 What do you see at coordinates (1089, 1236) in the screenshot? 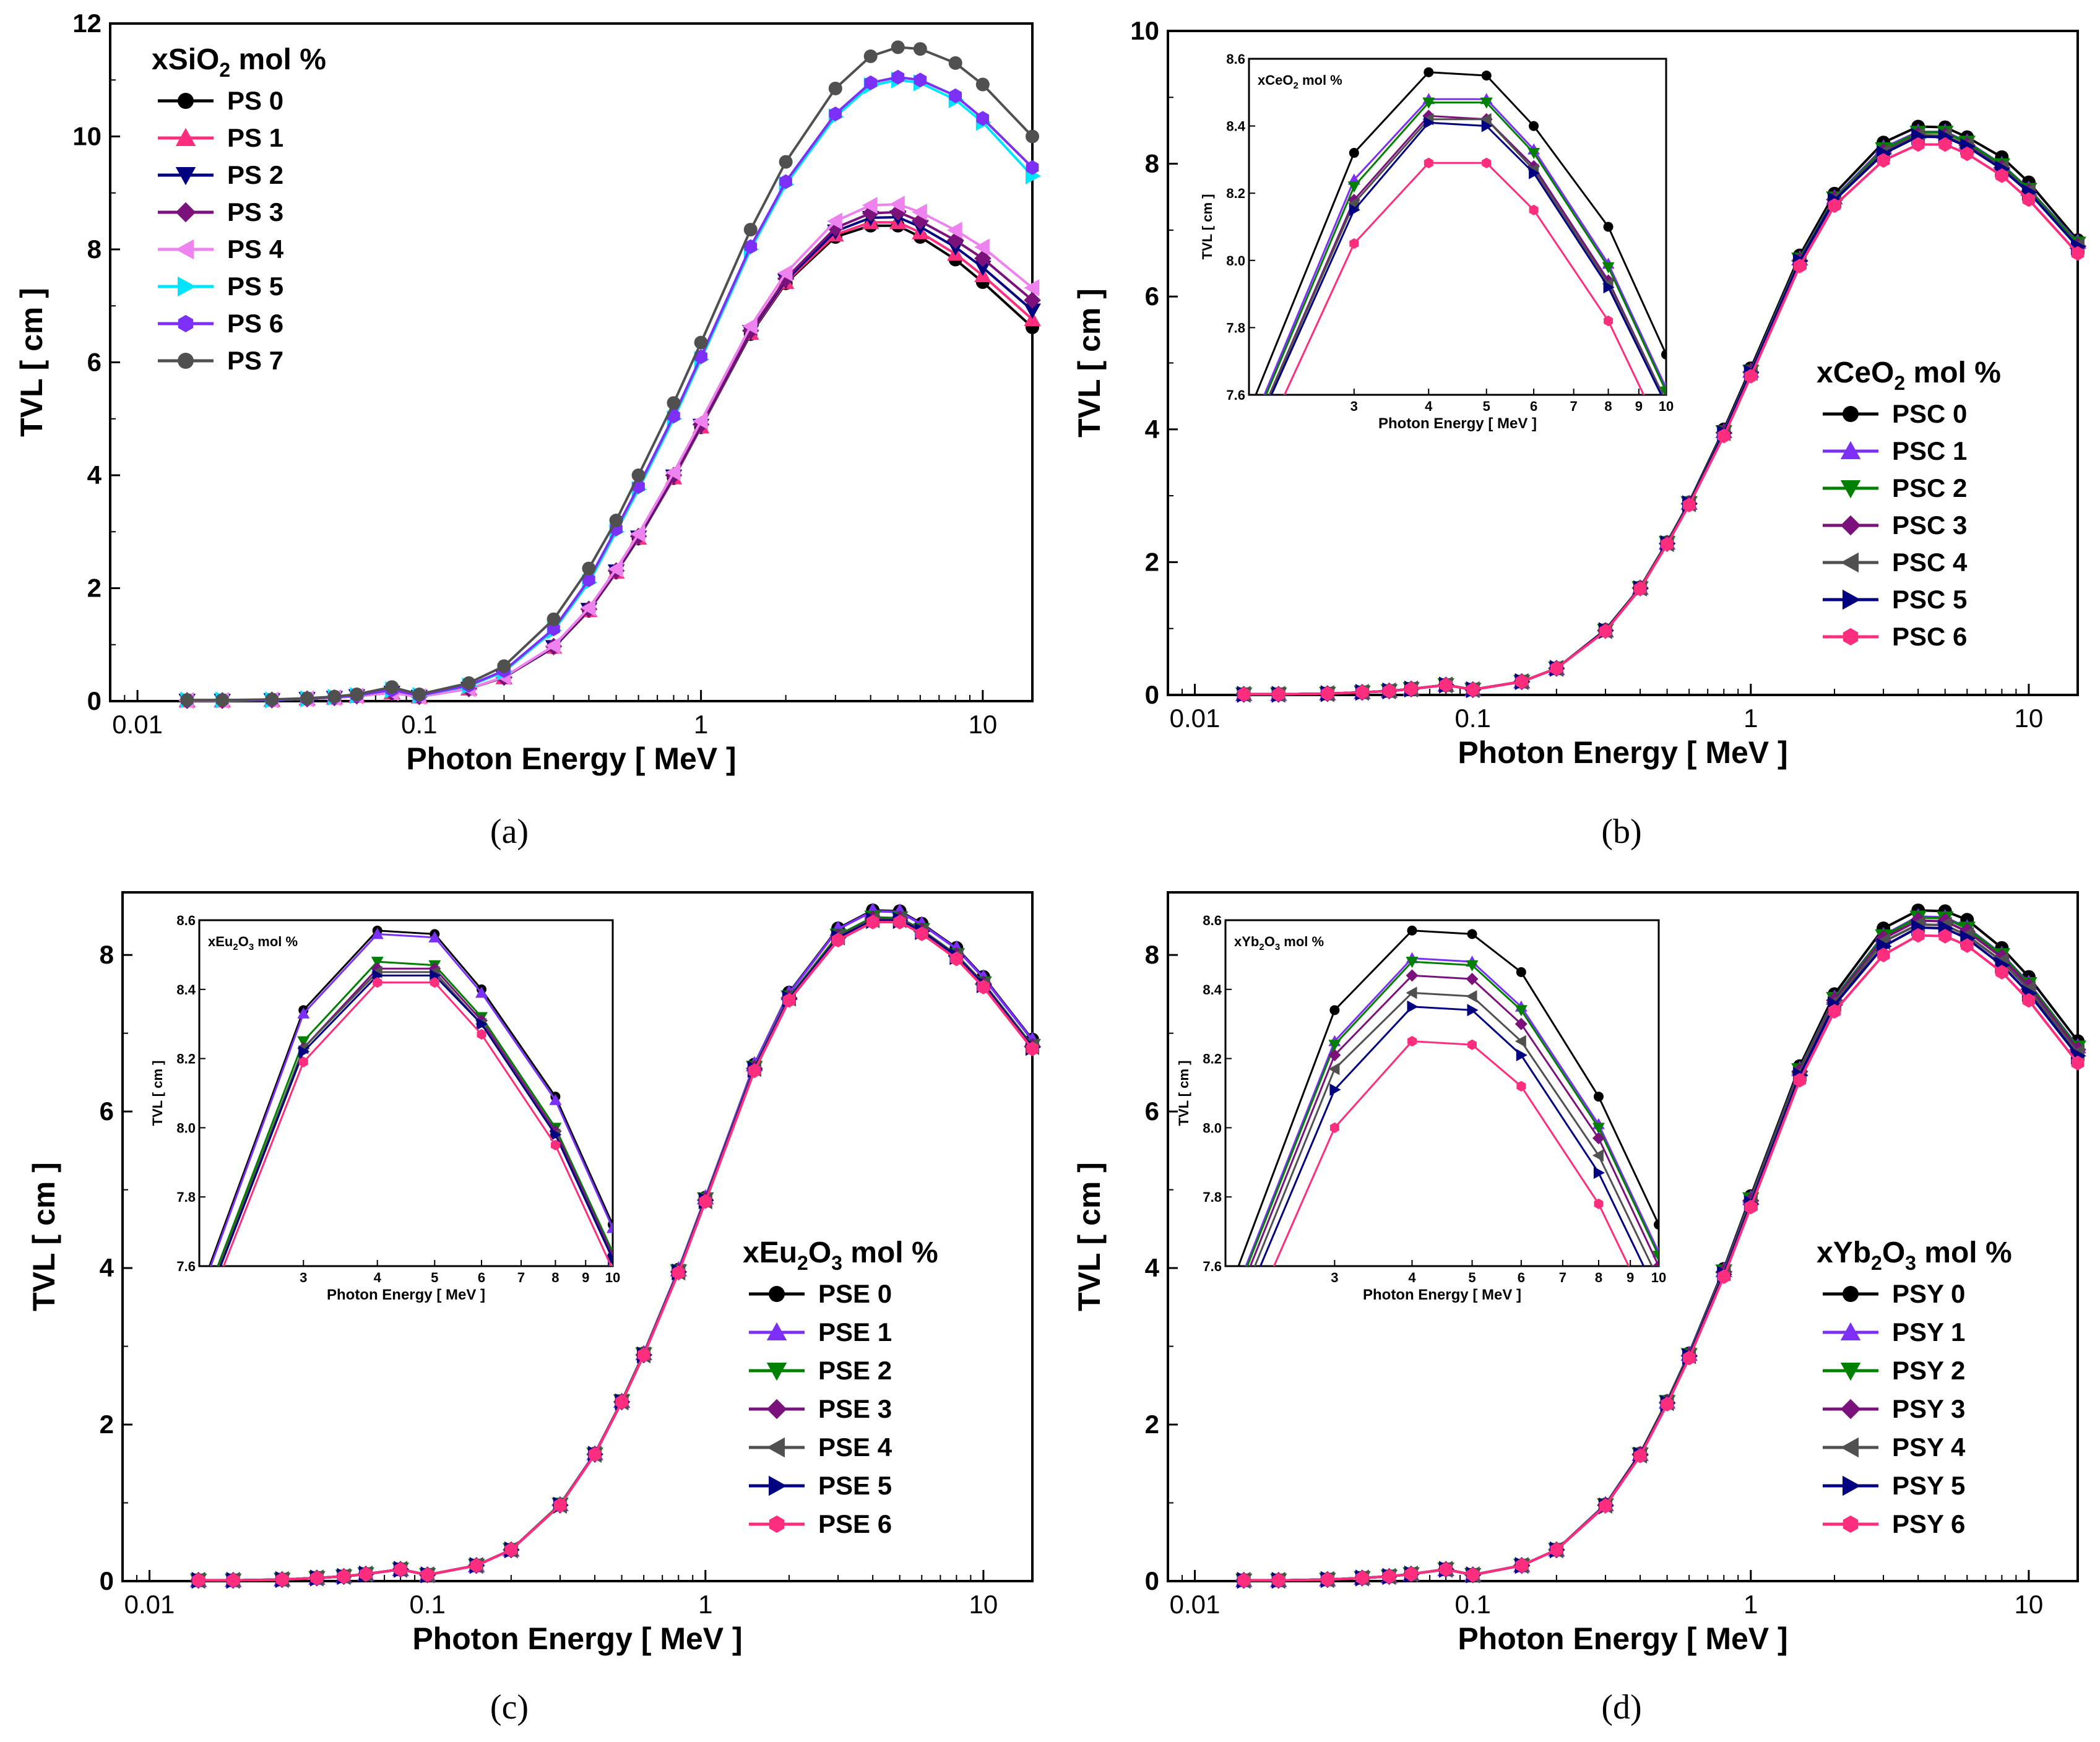
I see `y-axis-title: TVL [ cm ]` at bounding box center [1089, 1236].